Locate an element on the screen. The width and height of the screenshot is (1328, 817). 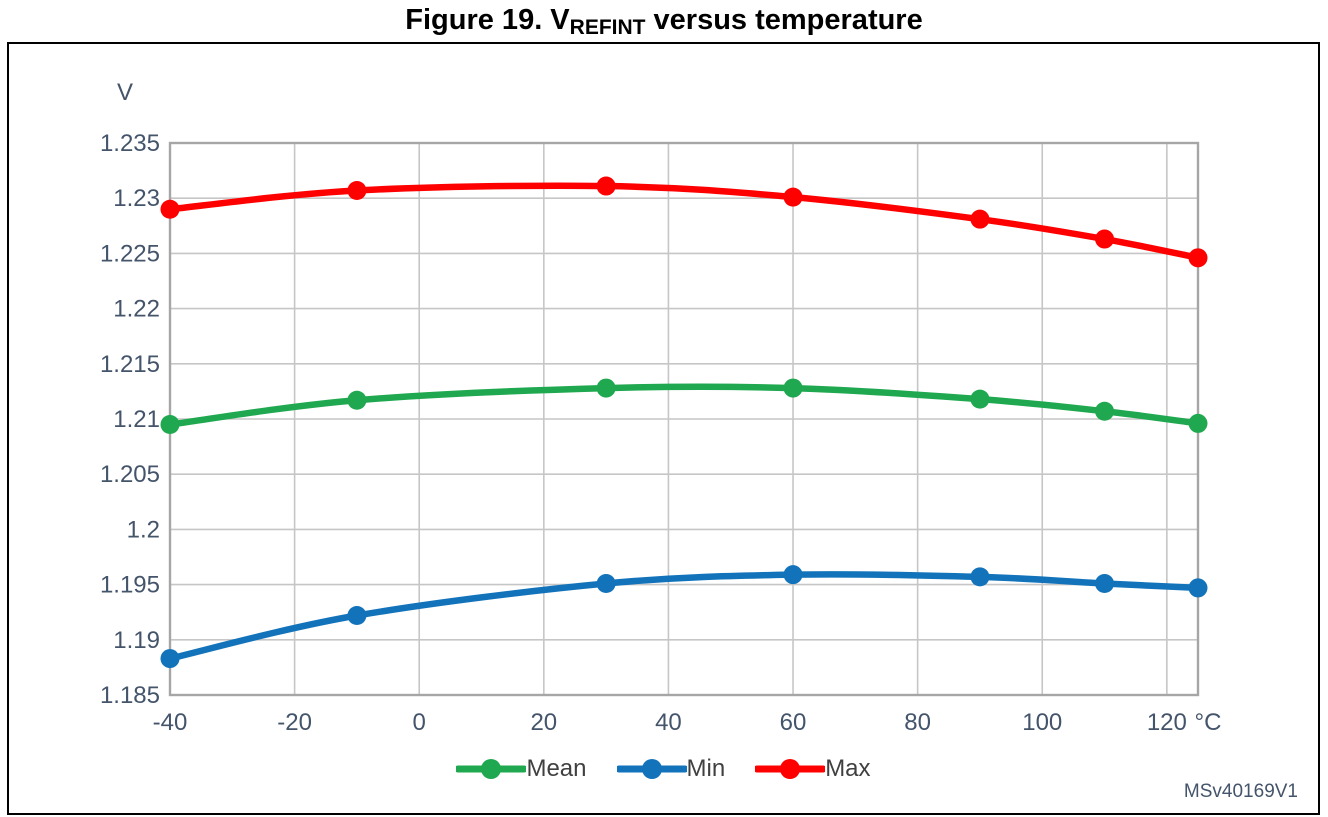
y-tick-label: 1.21 is located at coordinates (136, 419).